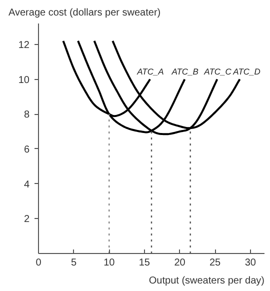 This screenshot has height=291, width=270. I want to click on x-tick-label: 25, so click(216, 263).